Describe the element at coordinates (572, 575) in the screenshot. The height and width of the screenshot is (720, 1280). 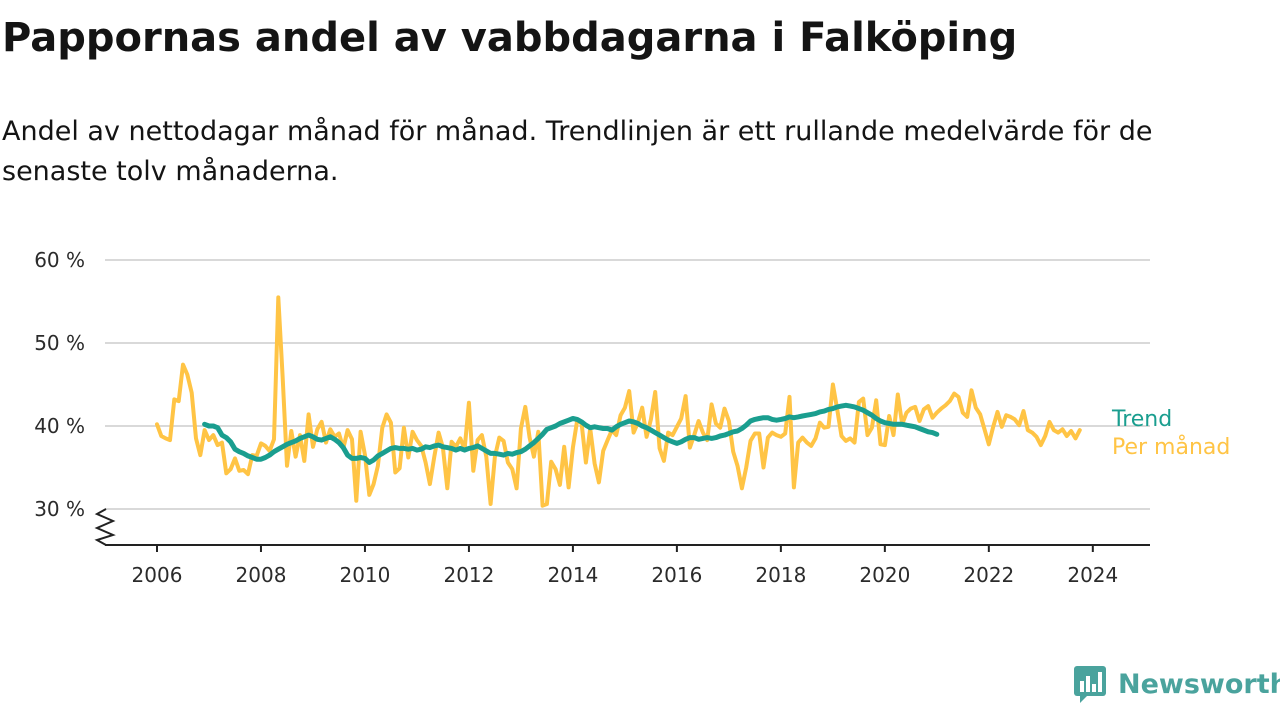
I see `x-tick-label: 2014` at that location.